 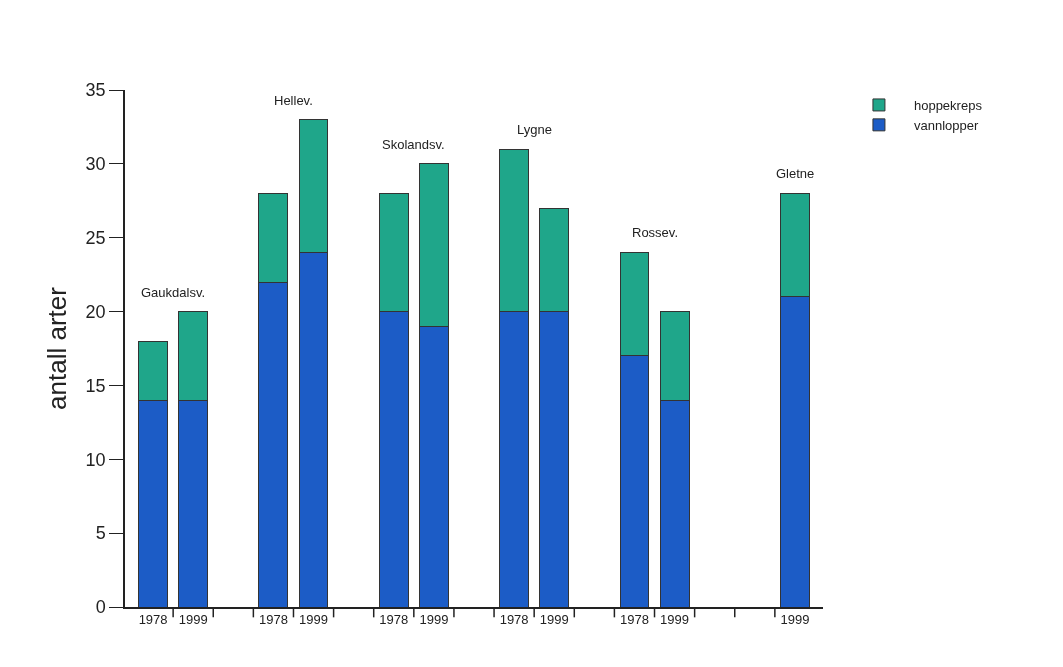 What do you see at coordinates (655, 232) in the screenshot?
I see `annotation: Rossev.` at bounding box center [655, 232].